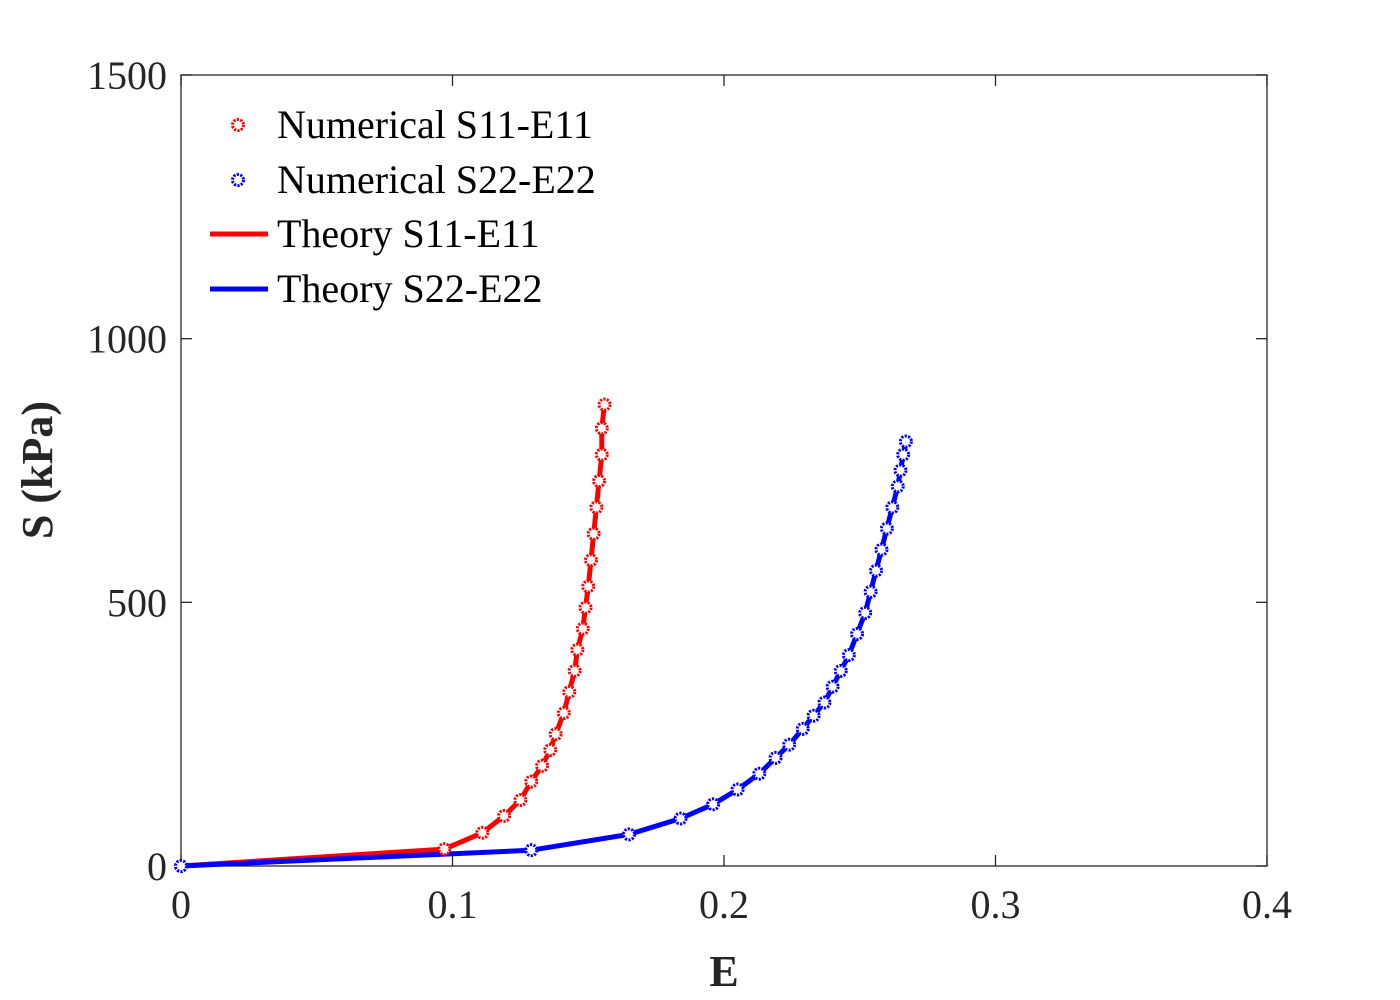  I want to click on x-tick-label: 0.2, so click(724, 904).